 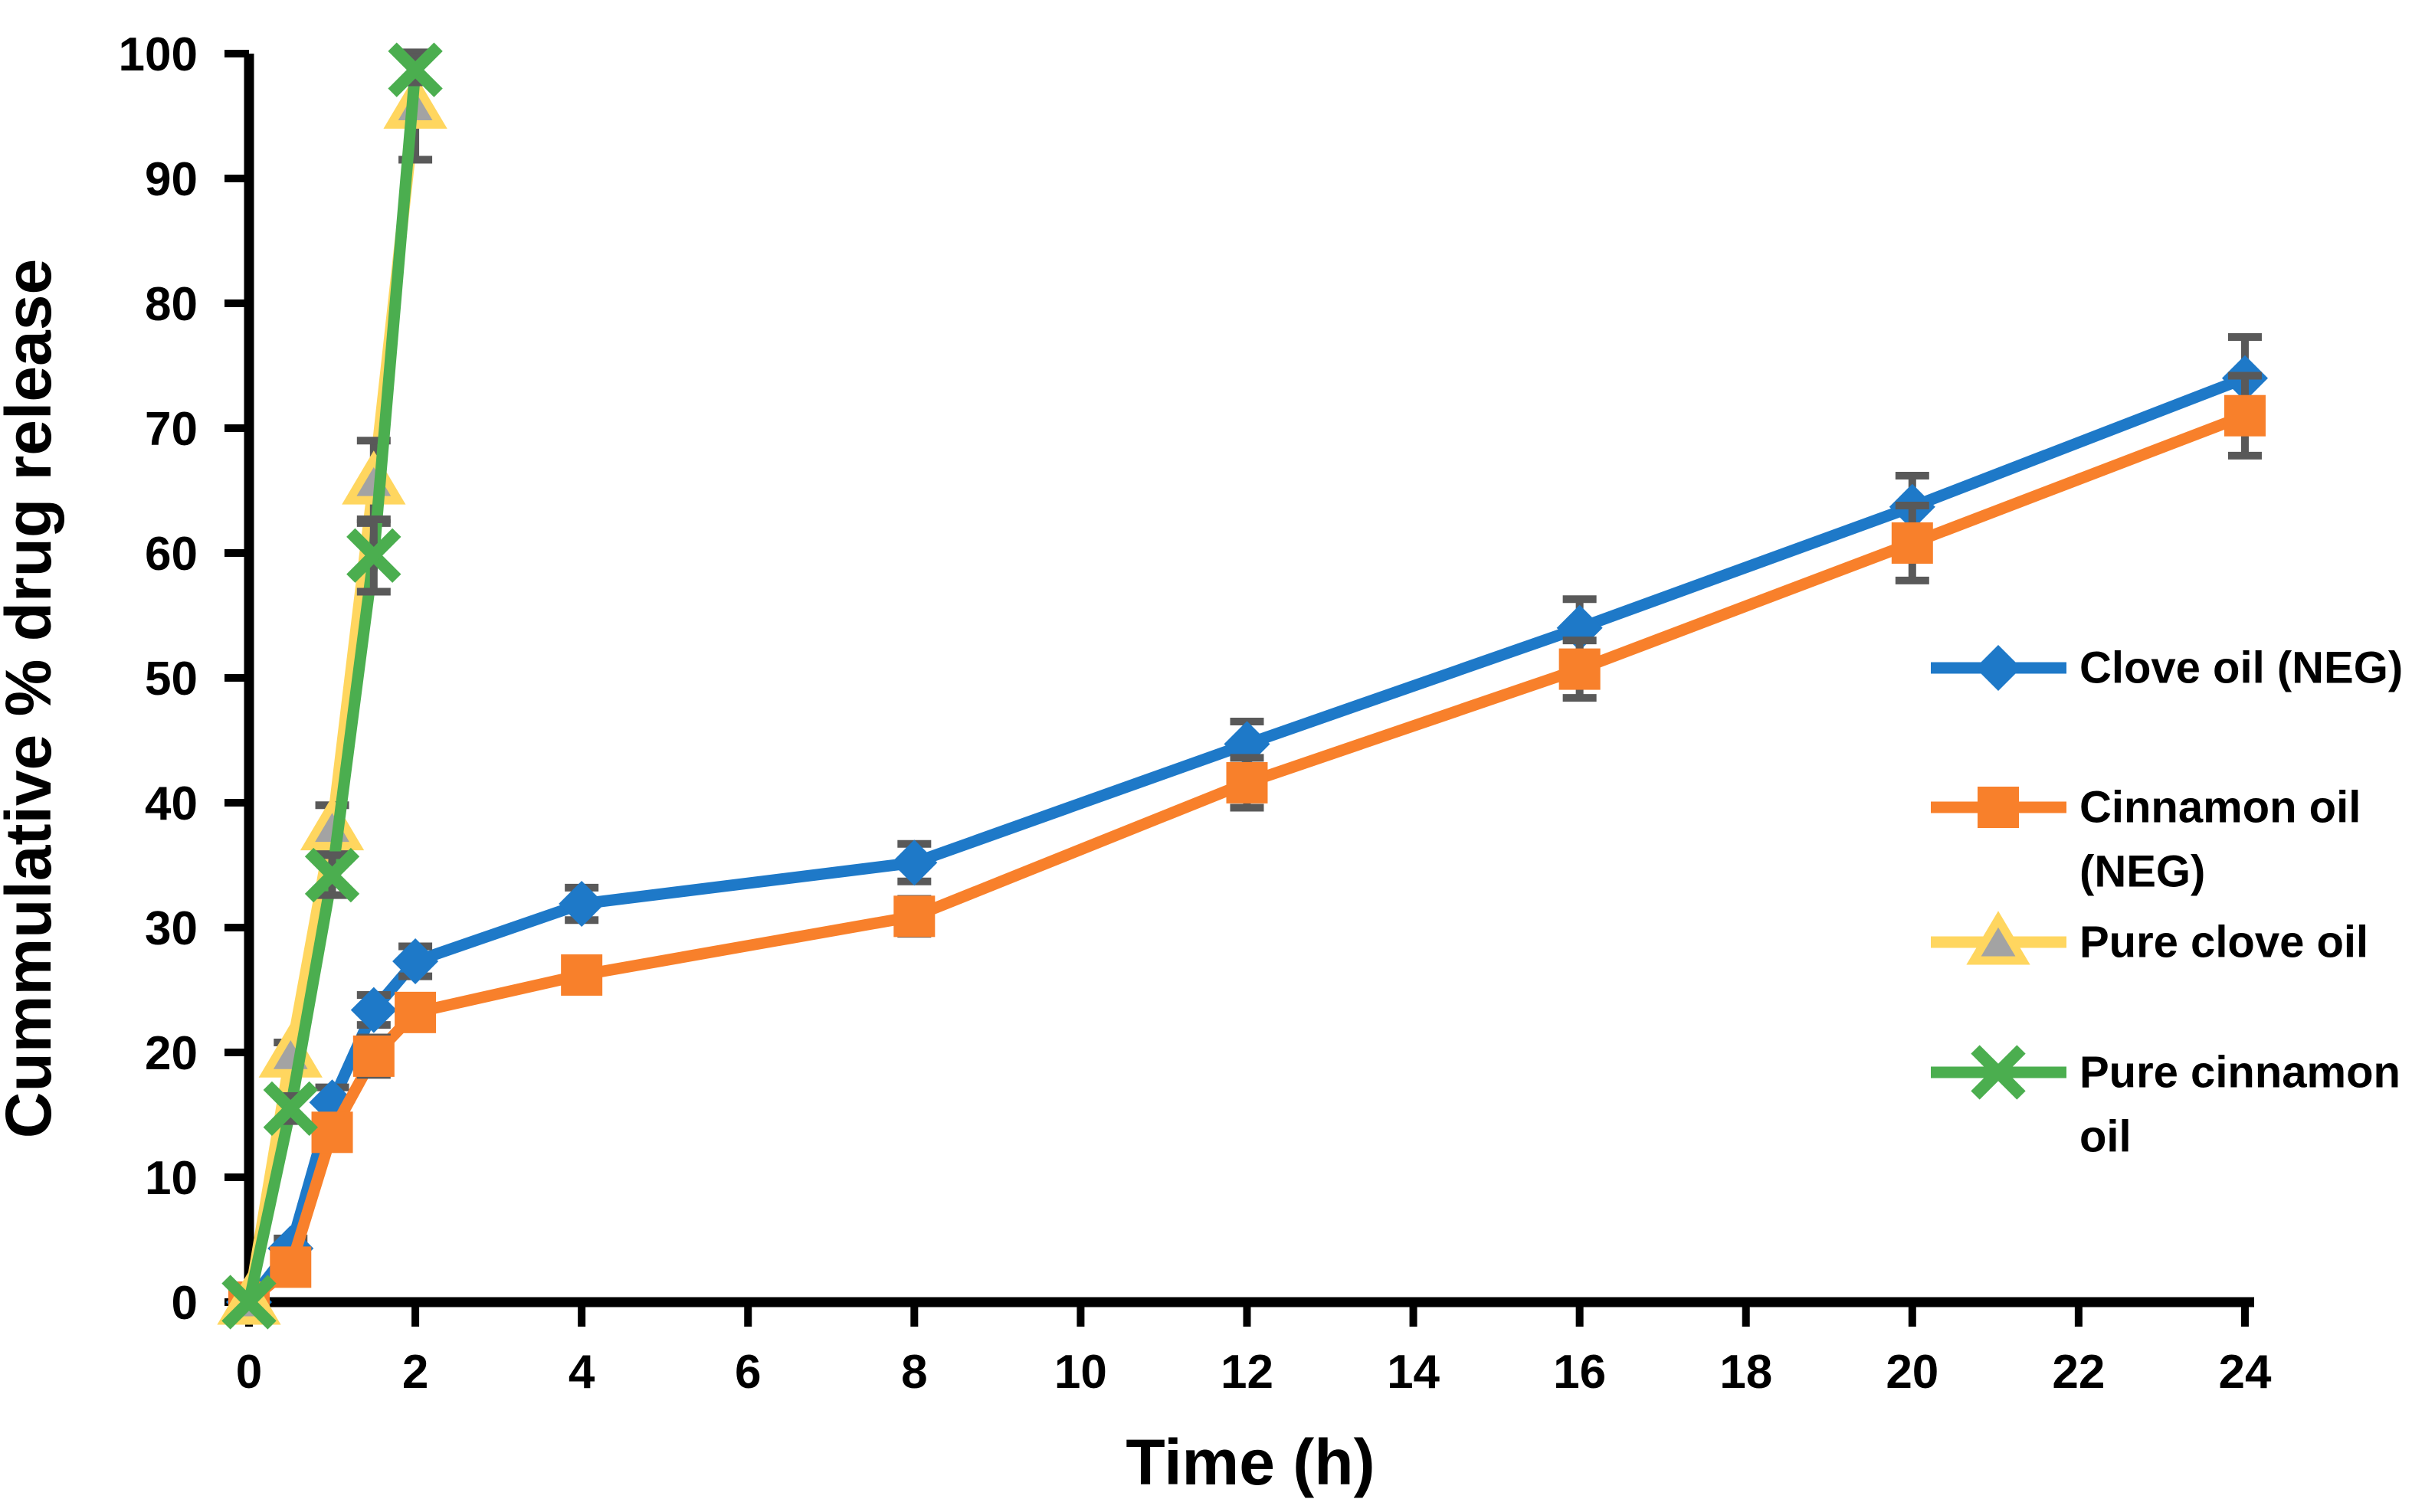 I want to click on legend-item-pure-cinnamon-oil: Pure cinnamon oil, so click(x=2166, y=1103).